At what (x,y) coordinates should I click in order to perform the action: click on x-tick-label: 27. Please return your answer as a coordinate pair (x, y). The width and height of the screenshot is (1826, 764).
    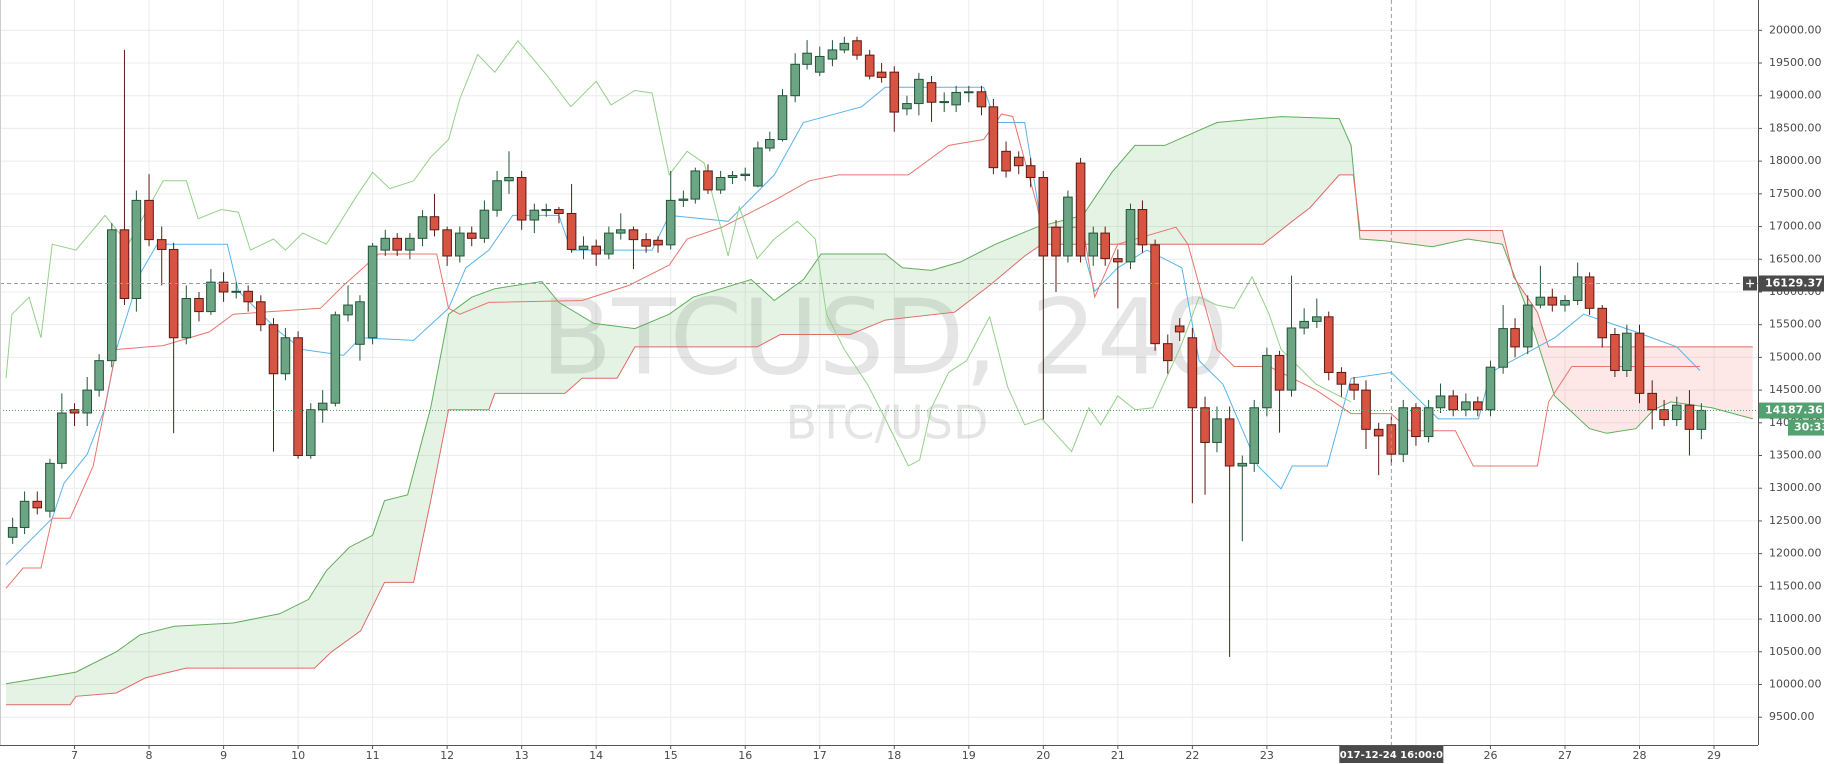
    Looking at the image, I should click on (1565, 755).